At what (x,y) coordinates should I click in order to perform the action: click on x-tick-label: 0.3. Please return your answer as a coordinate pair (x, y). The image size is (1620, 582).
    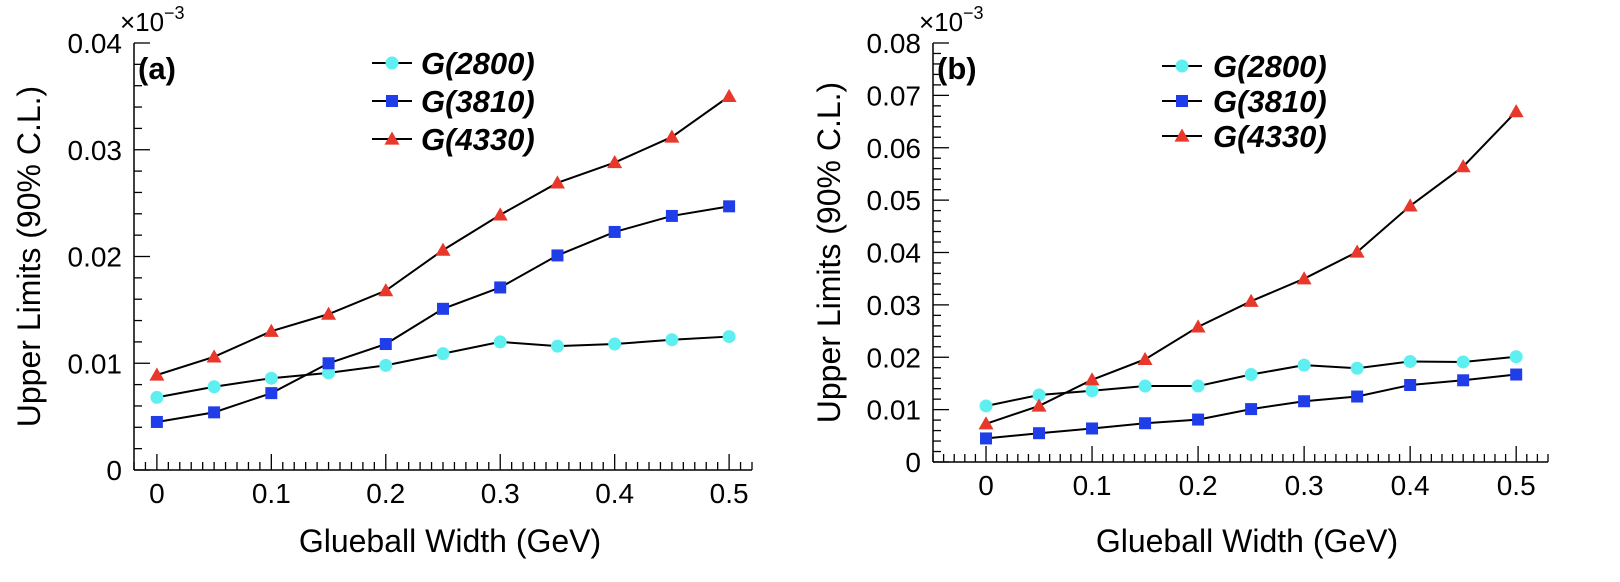
    Looking at the image, I should click on (500, 493).